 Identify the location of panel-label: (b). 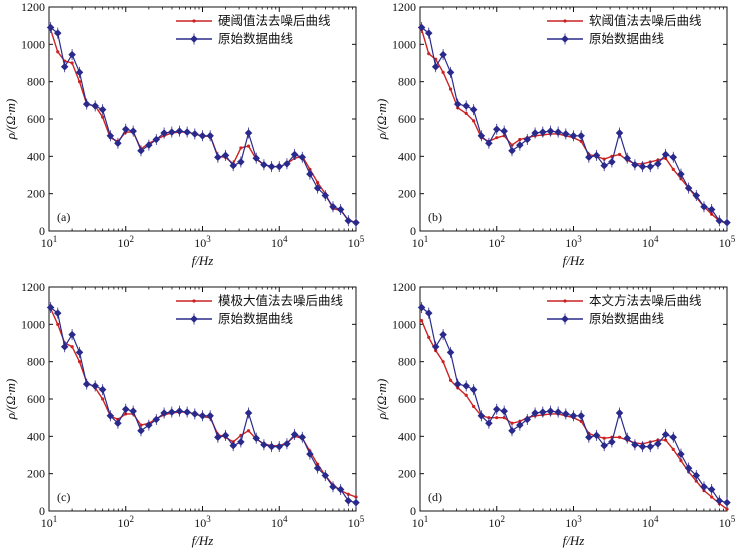
(435, 217).